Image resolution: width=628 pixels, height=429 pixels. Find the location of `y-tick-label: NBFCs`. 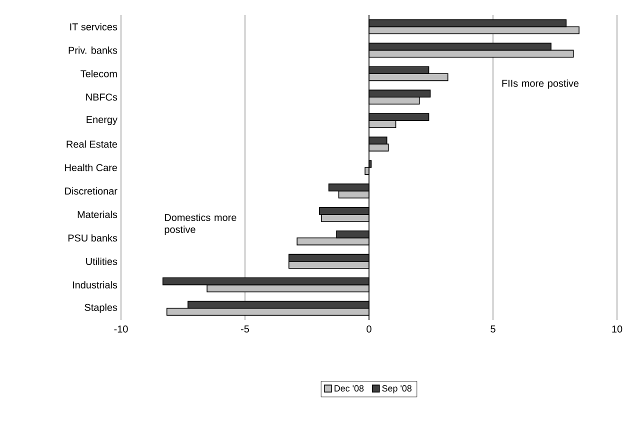

y-tick-label: NBFCs is located at coordinates (102, 97).